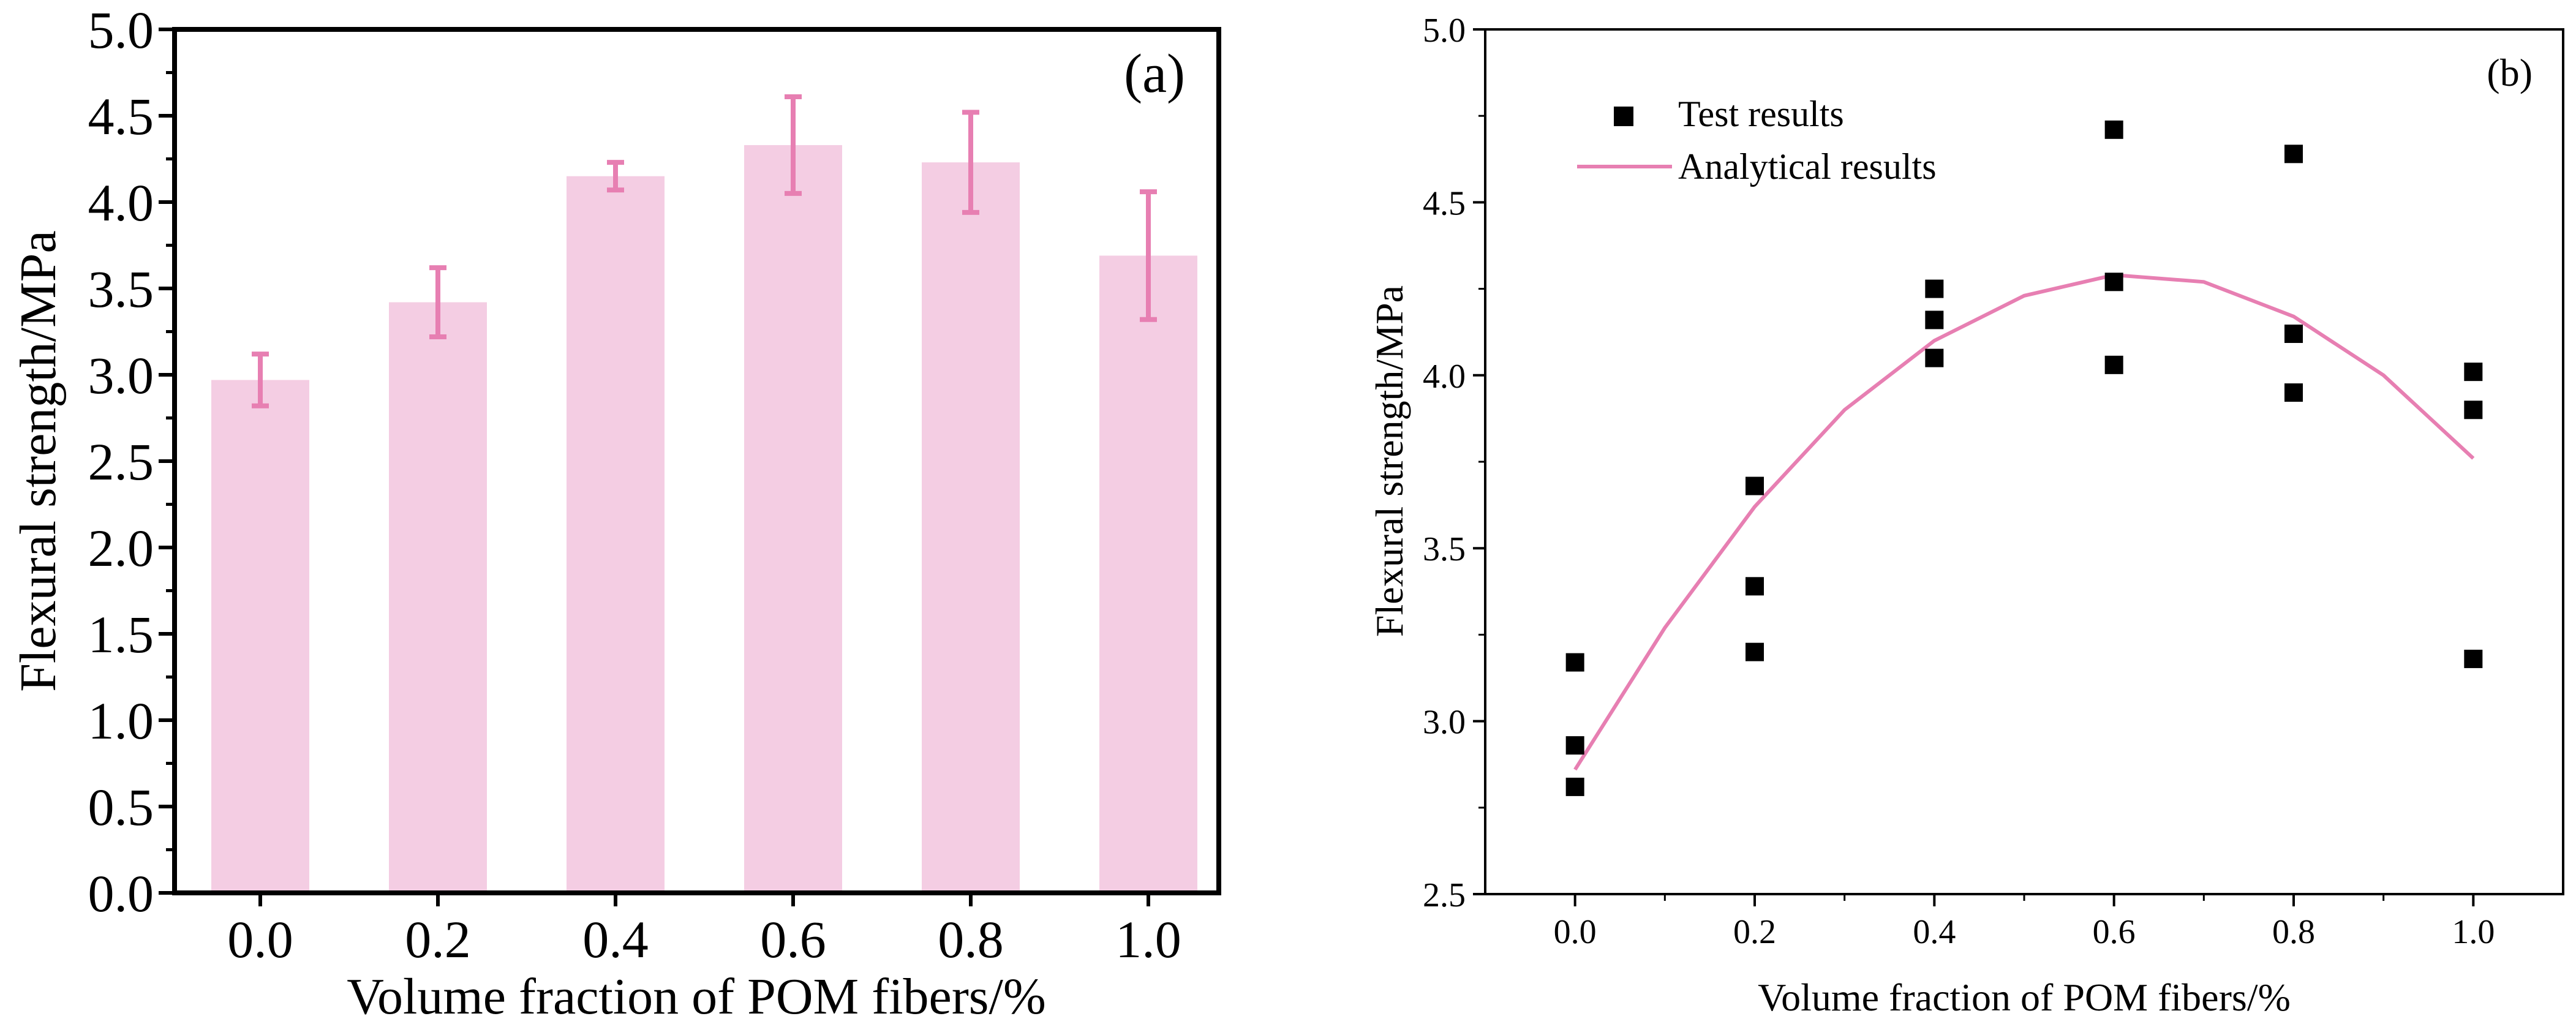  I want to click on a-y-tick-label: 0.5, so click(121, 807).